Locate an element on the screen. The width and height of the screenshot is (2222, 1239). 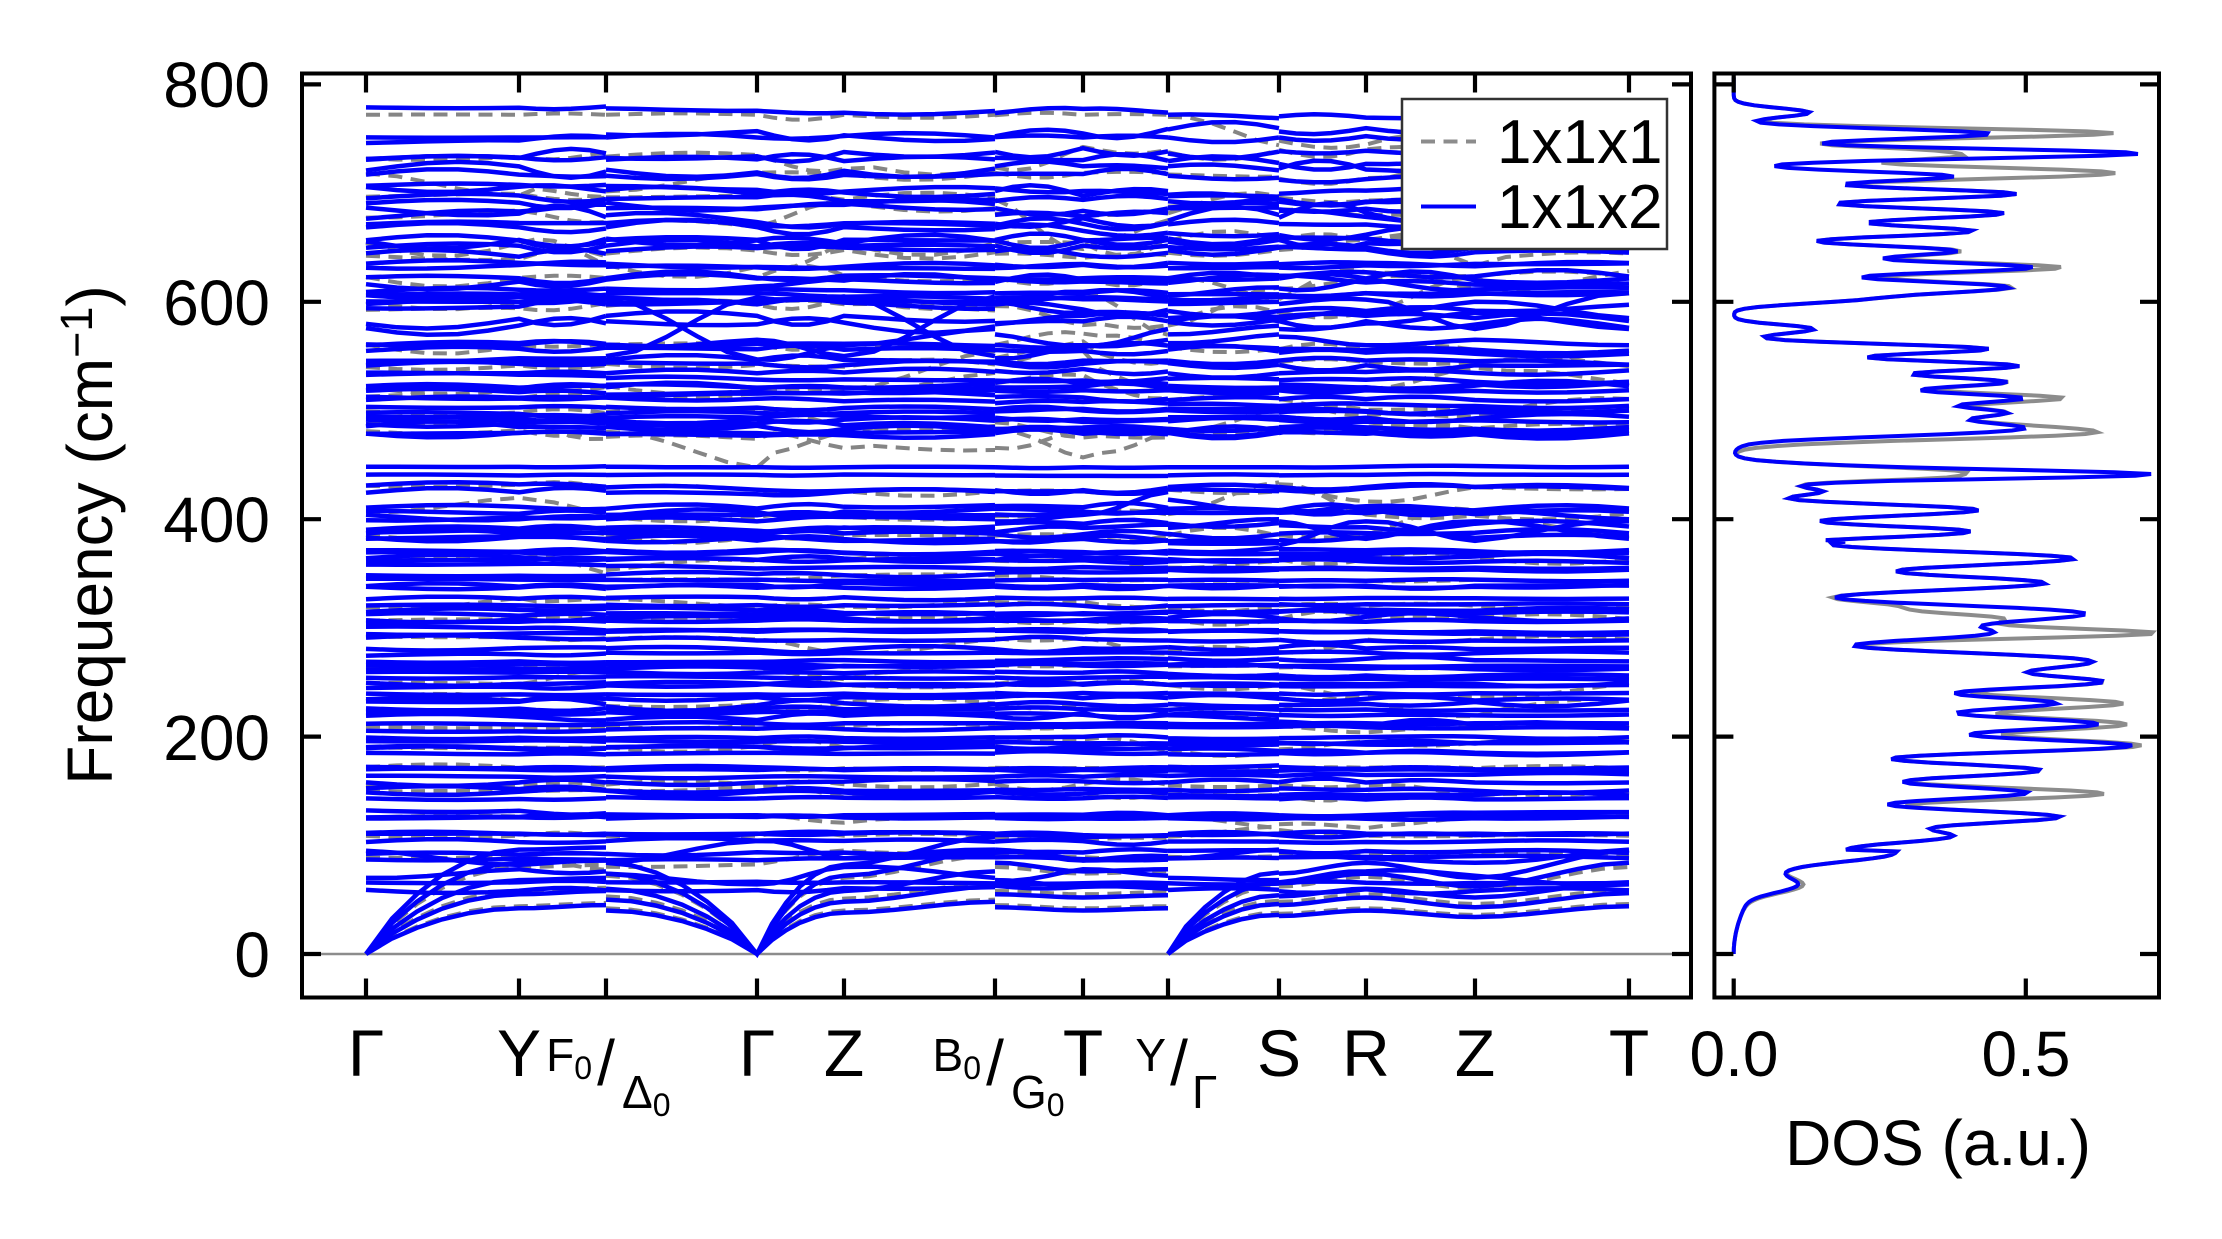
svg-text: G0 is located at coordinates (1038, 1094).